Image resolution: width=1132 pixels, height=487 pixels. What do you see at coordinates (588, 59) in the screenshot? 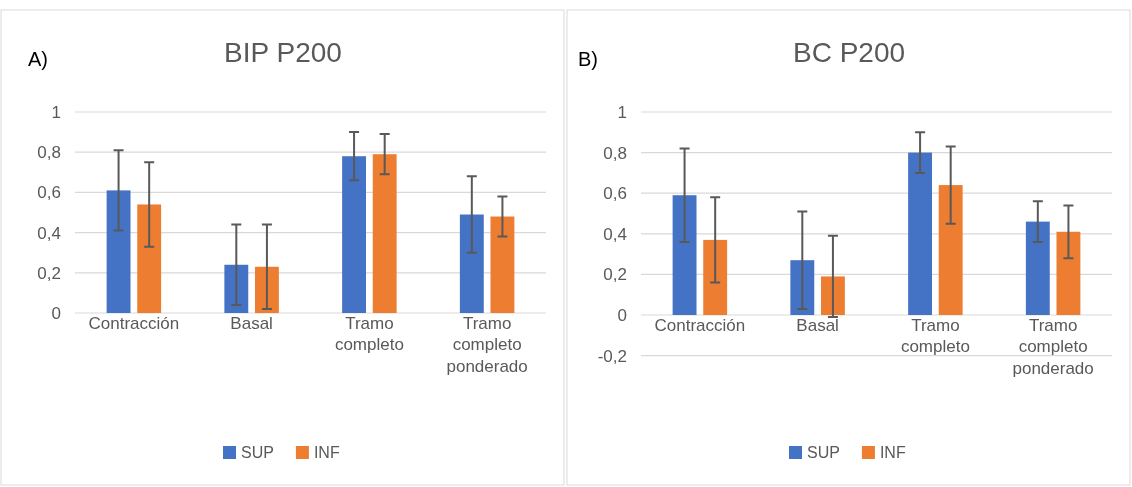
I see `text: B)` at bounding box center [588, 59].